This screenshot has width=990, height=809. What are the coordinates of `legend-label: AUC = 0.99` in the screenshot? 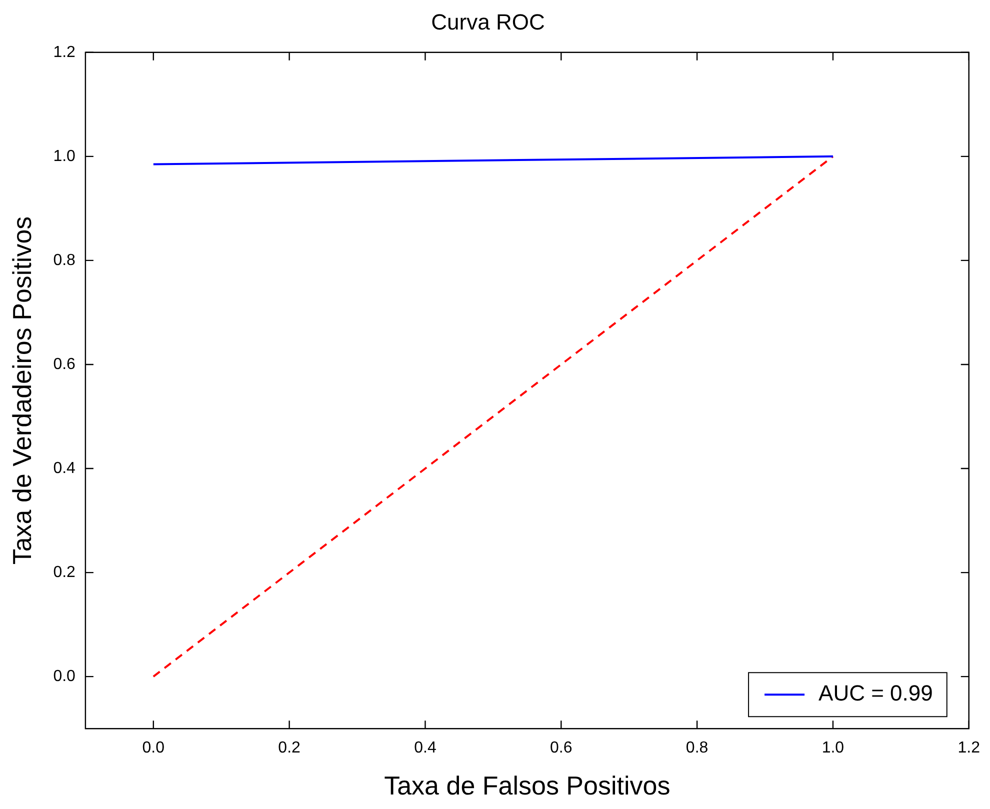 It's located at (875, 693).